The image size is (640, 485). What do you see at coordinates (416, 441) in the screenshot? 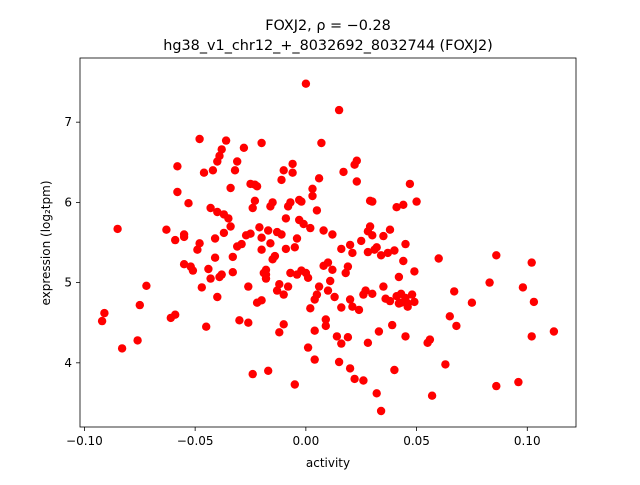
I see `x-tick-label: 0.05` at bounding box center [416, 441].